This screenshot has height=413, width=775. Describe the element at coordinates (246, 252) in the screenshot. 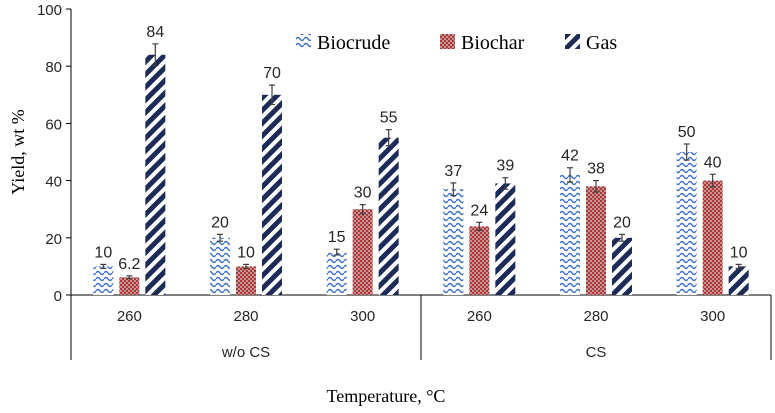

I see `biochar-data-label: 10` at that location.